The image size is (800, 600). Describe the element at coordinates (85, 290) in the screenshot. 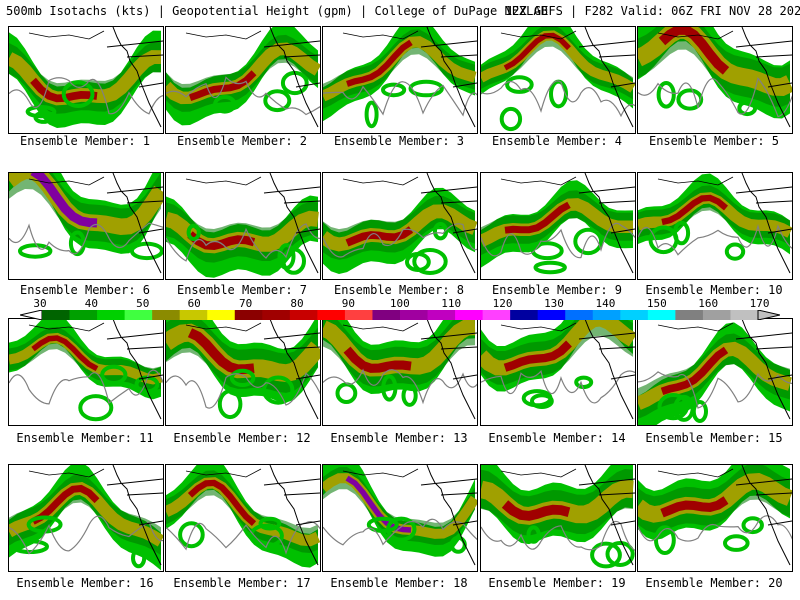

I see `ensemble-member-label: Ensemble Member: 6` at that location.